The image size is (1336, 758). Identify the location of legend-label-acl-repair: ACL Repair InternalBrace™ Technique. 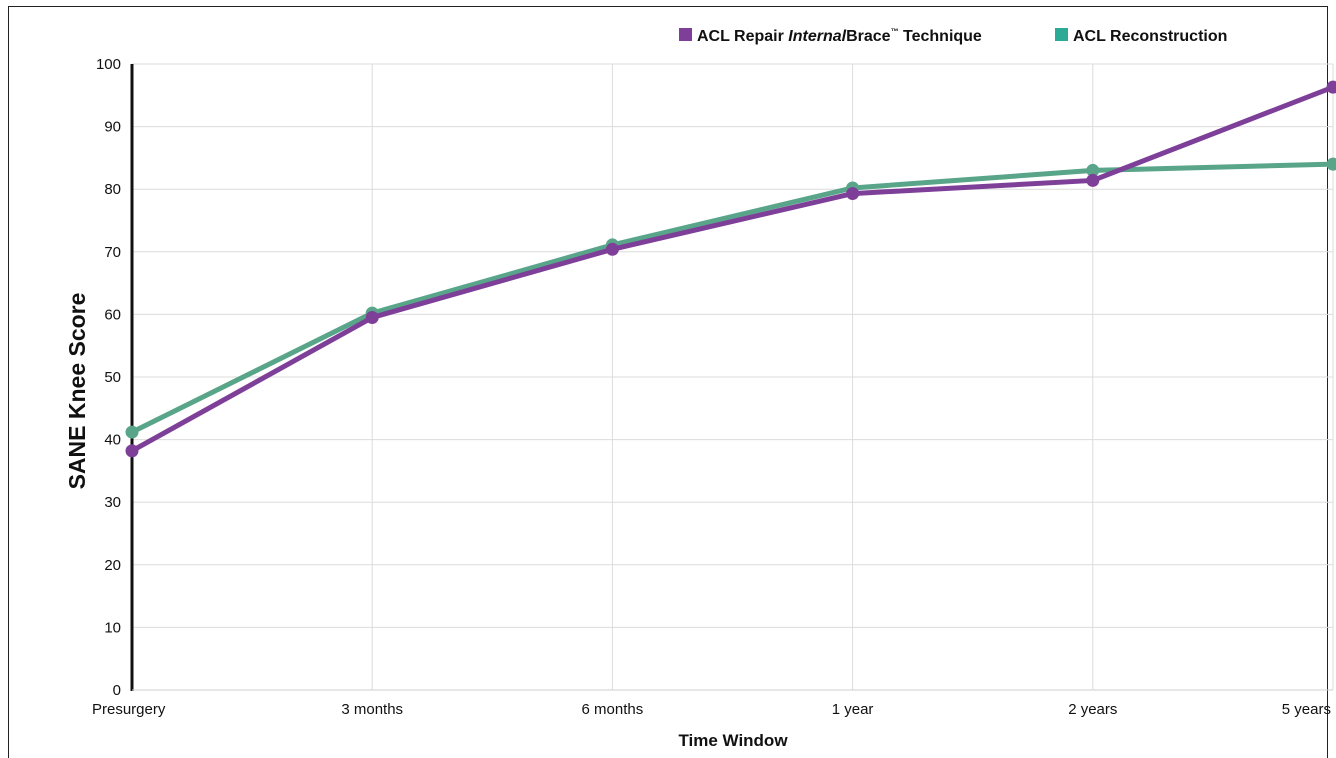
(839, 36).